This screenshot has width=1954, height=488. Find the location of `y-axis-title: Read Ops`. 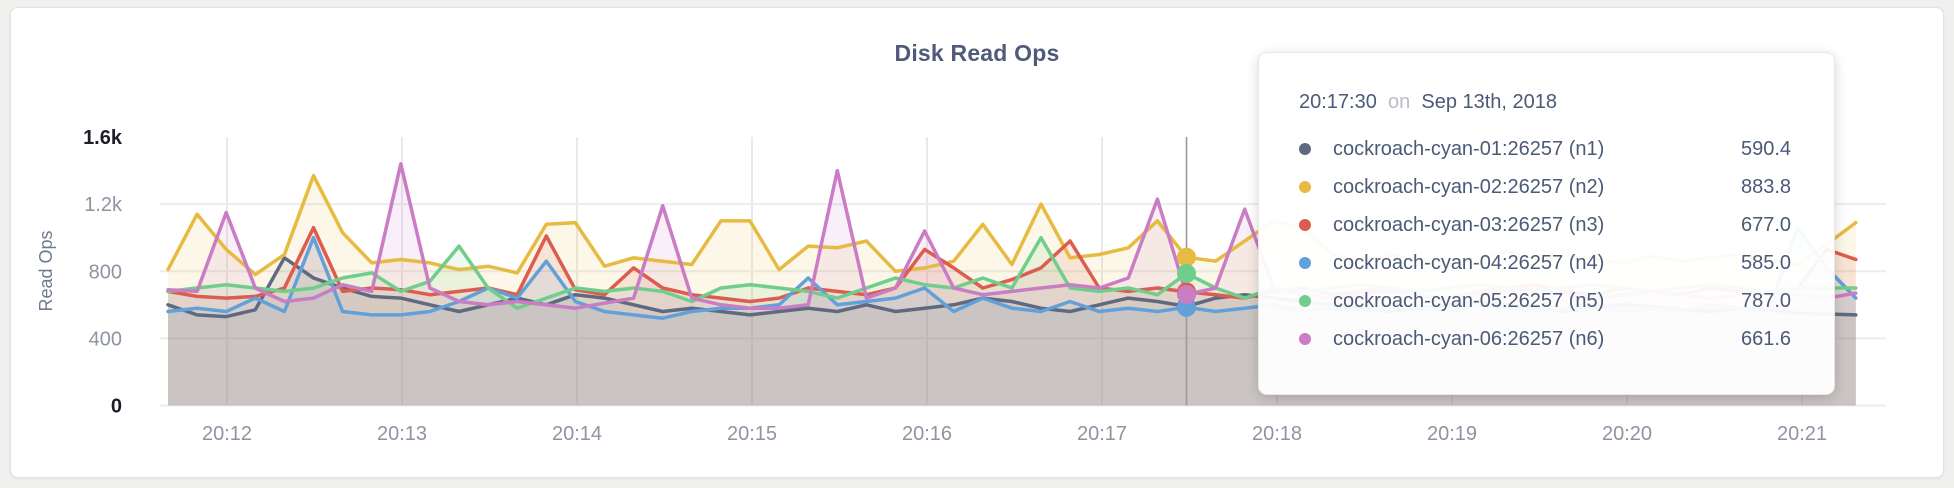

y-axis-title: Read Ops is located at coordinates (46, 270).